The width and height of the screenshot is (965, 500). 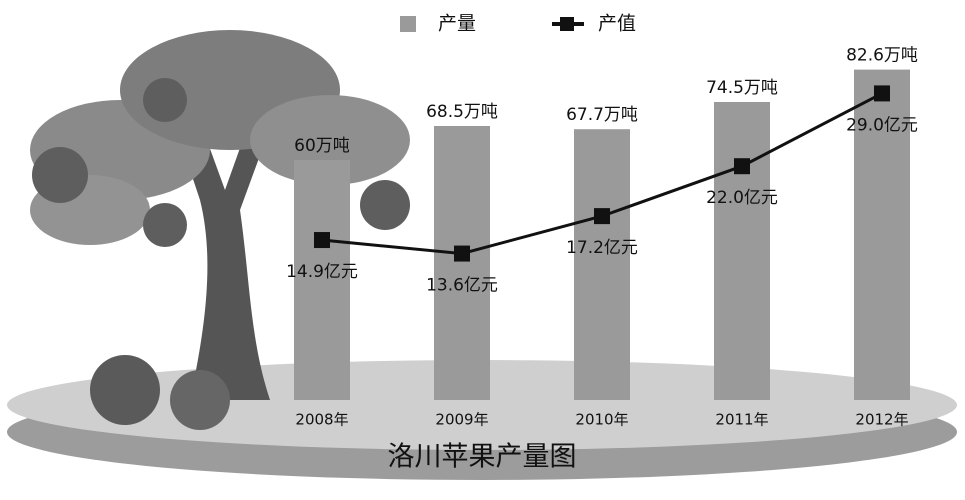 I want to click on line-value-label: 14.9亿元, so click(x=322, y=272).